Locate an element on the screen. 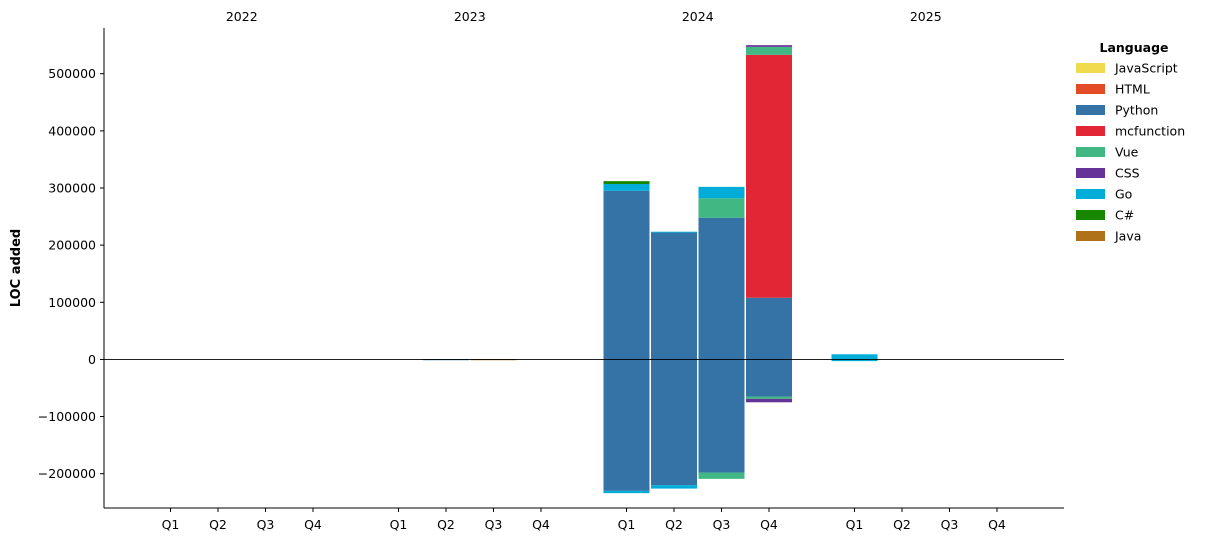 This screenshot has height=542, width=1208. y-tick-label: 100000 is located at coordinates (72, 302).